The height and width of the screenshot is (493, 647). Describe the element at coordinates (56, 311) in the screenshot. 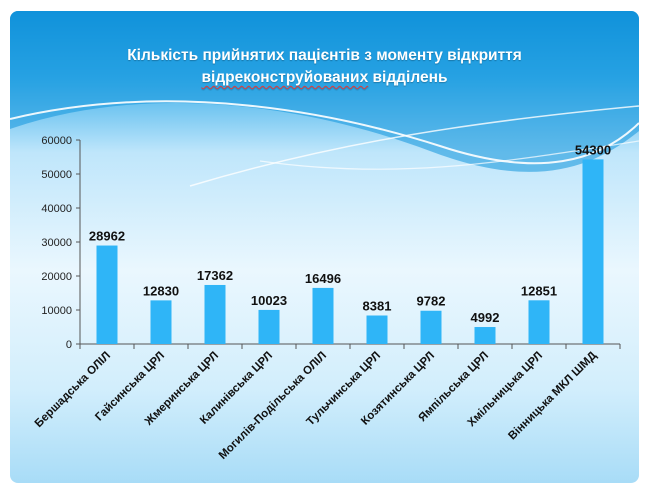

I see `y-tick-label: 10000` at that location.